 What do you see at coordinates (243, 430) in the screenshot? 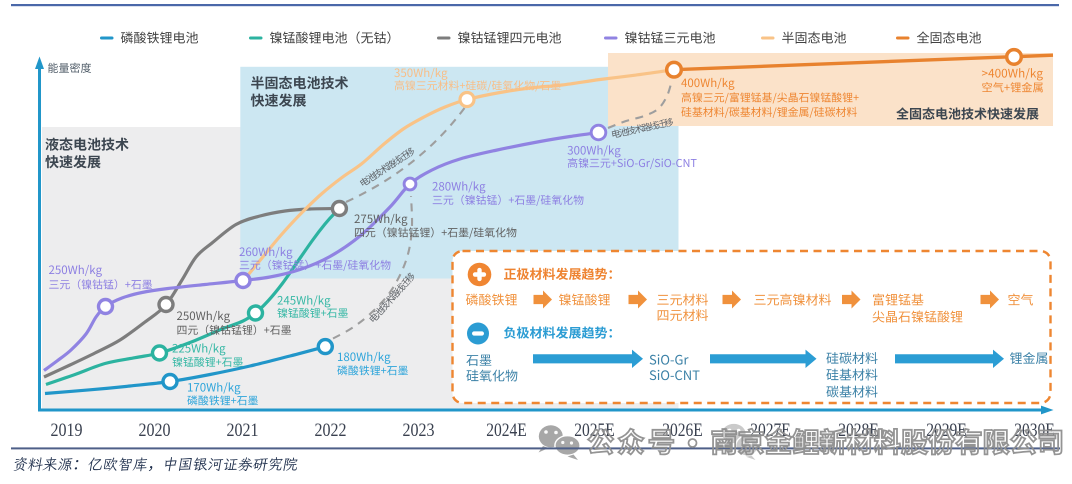
I see `svg-text: 2021` at bounding box center [243, 430].